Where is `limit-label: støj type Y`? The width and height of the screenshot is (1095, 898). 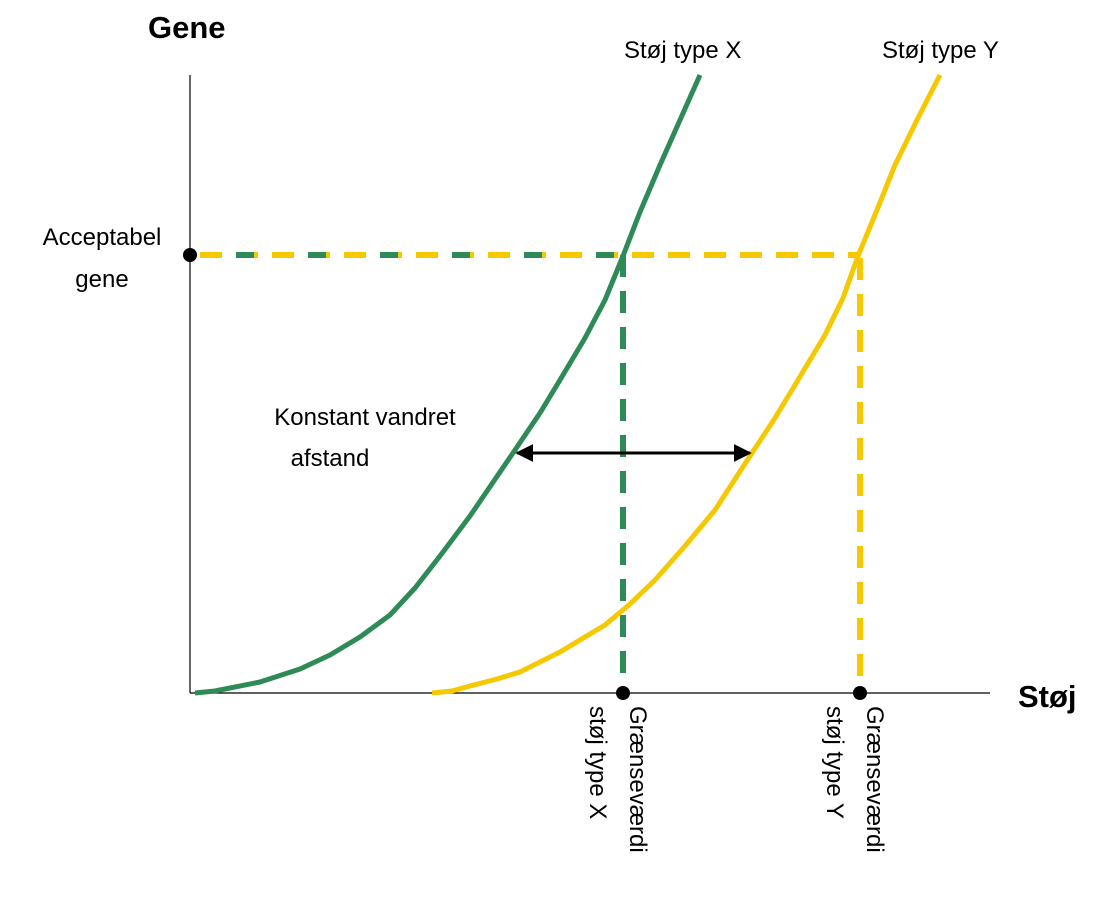 limit-label: støj type Y is located at coordinates (834, 762).